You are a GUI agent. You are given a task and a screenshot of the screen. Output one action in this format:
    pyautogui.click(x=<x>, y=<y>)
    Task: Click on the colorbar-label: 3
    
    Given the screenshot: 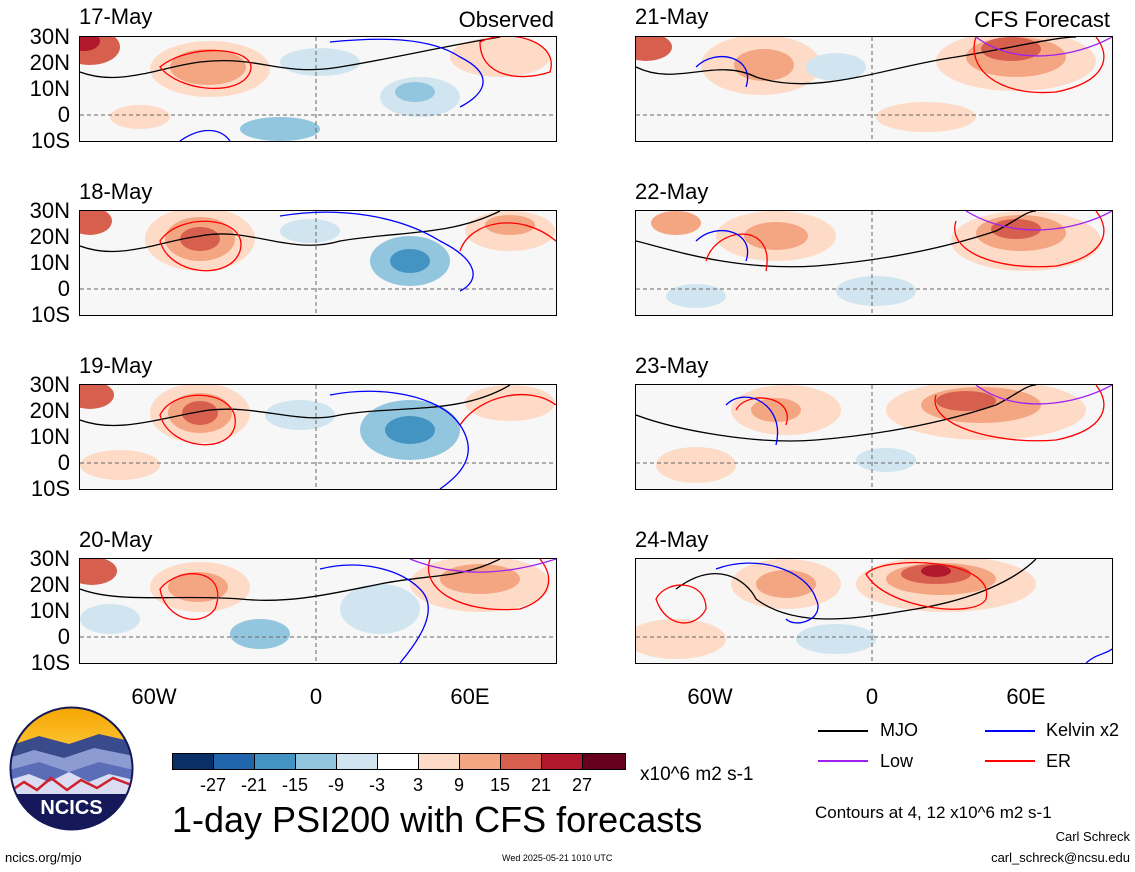 What is the action you would take?
    pyautogui.click(x=417, y=785)
    